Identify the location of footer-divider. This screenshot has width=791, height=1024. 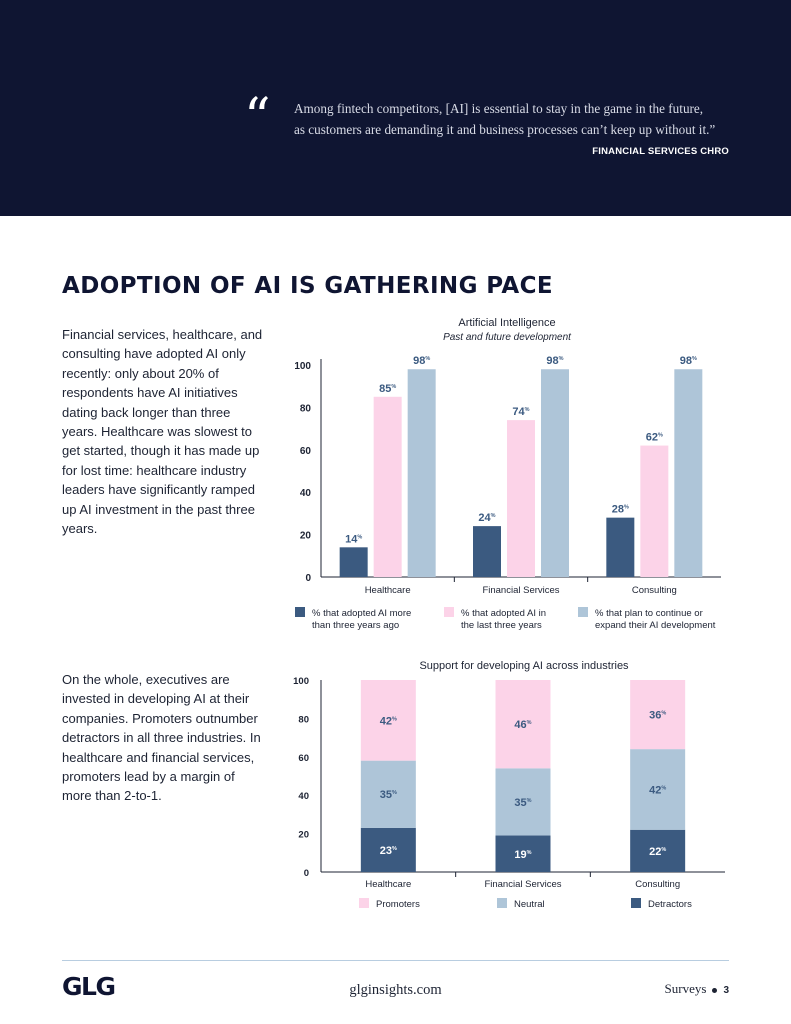
(395, 960).